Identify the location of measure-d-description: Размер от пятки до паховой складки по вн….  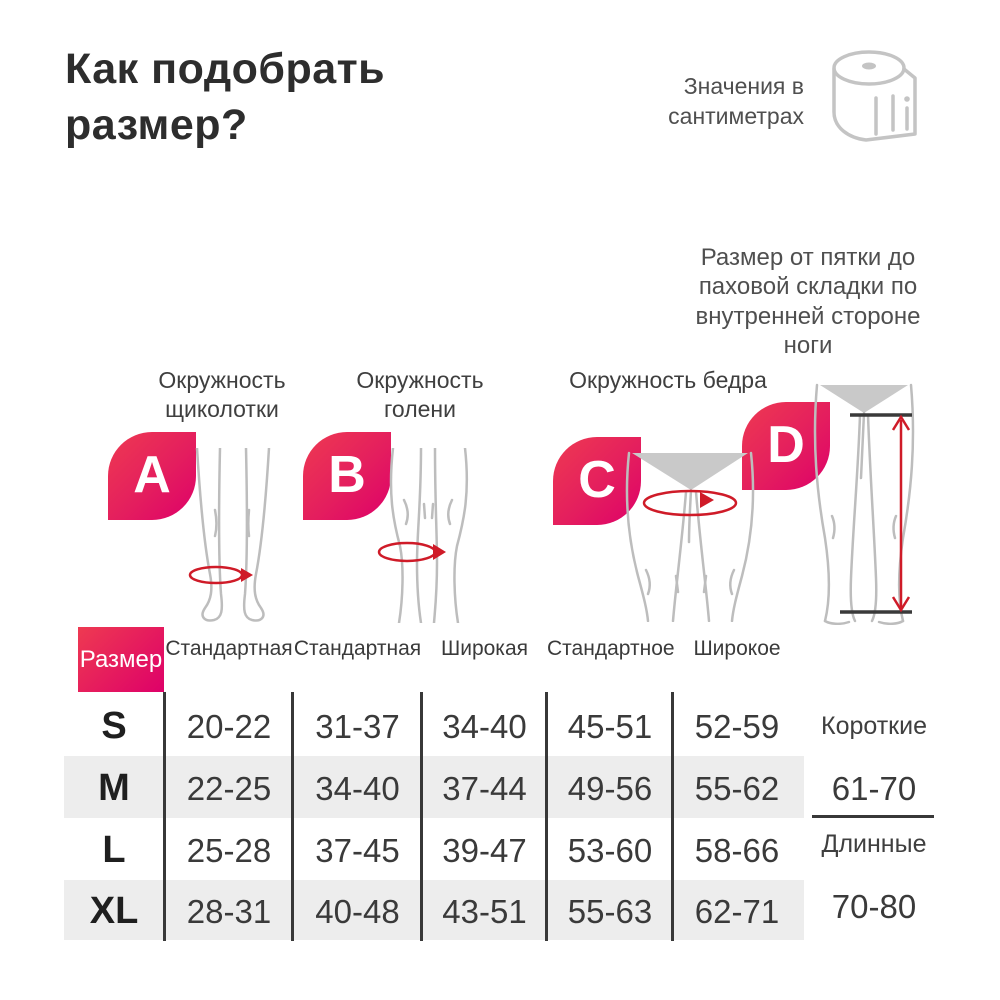
(808, 301).